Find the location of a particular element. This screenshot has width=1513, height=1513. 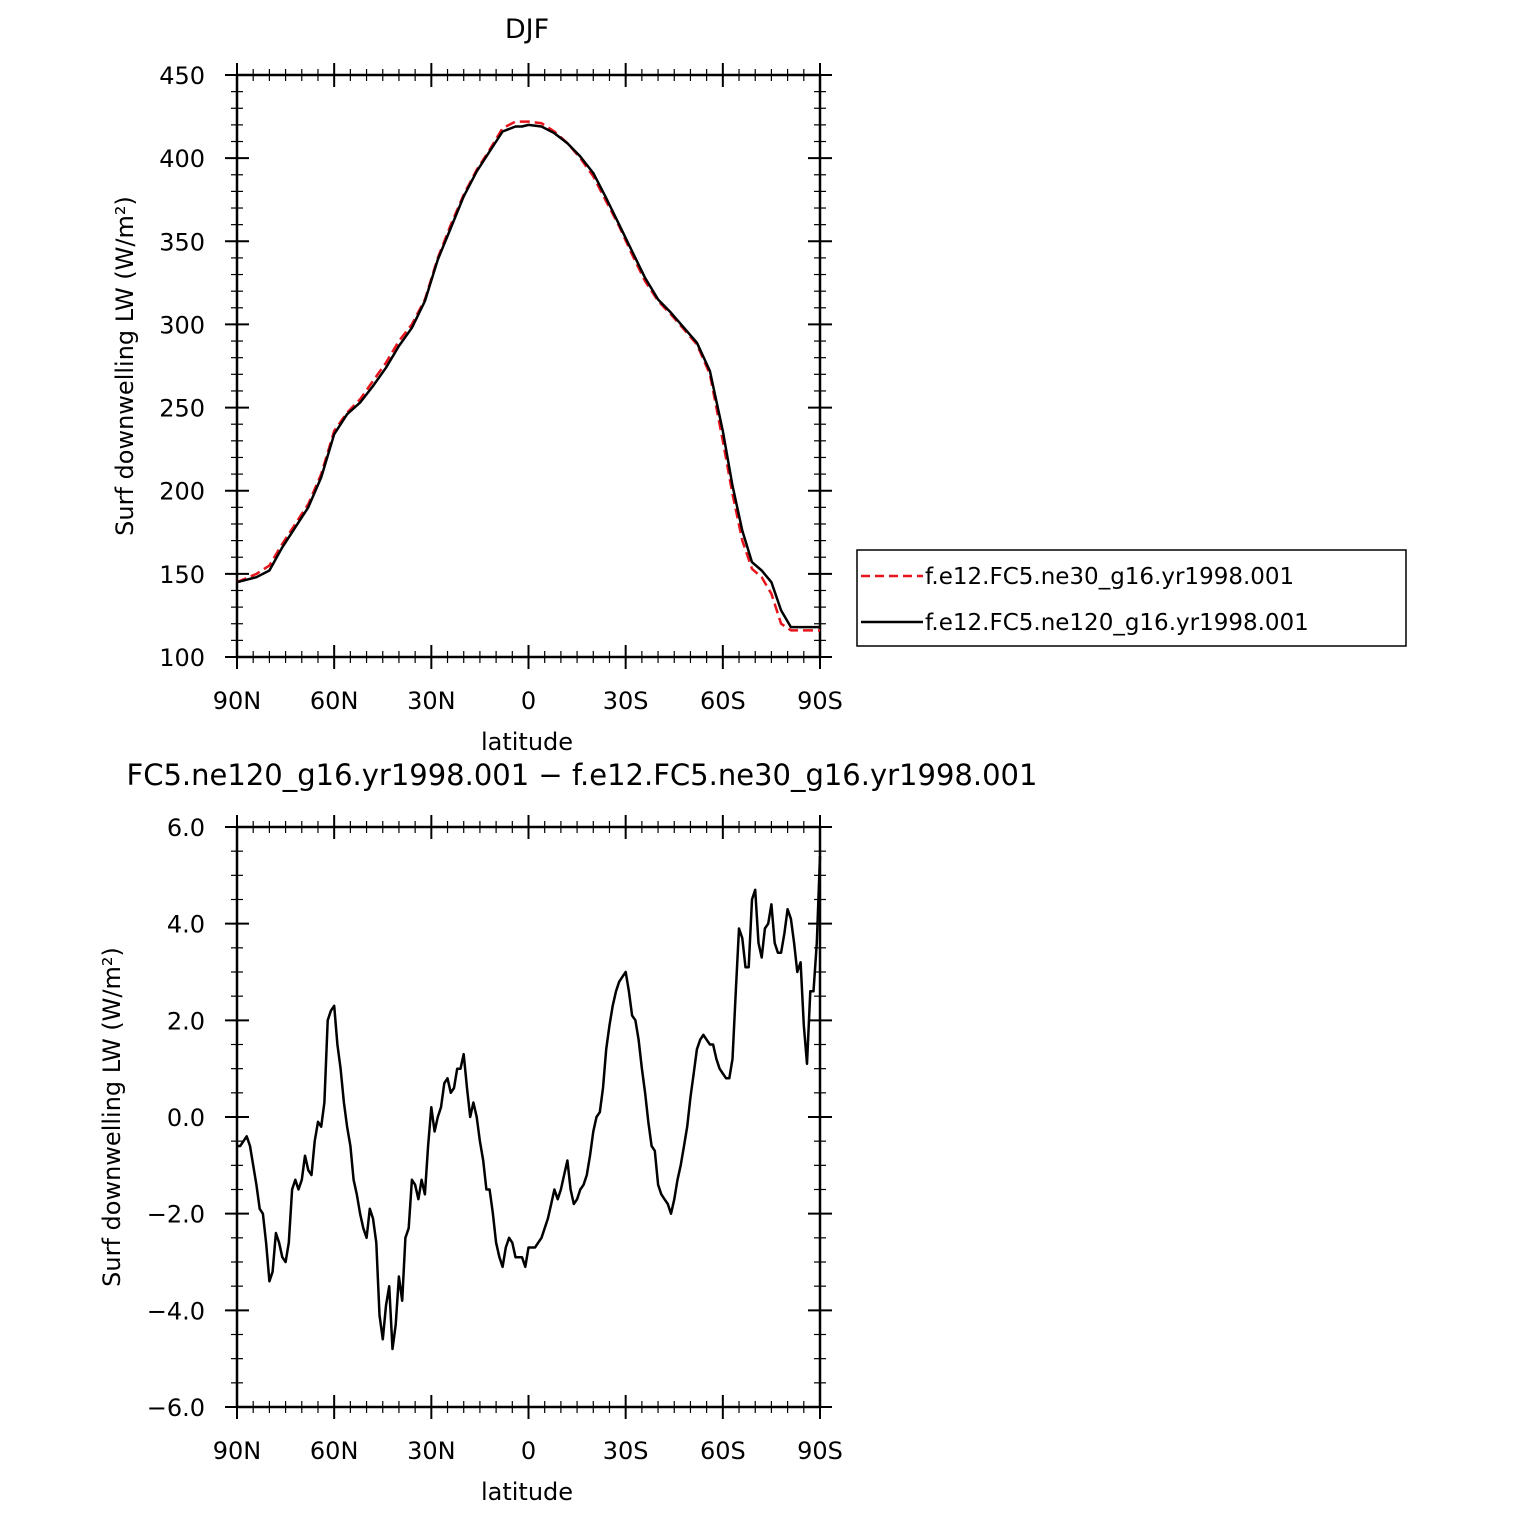

top-x-tick-label: 90N is located at coordinates (237, 701).